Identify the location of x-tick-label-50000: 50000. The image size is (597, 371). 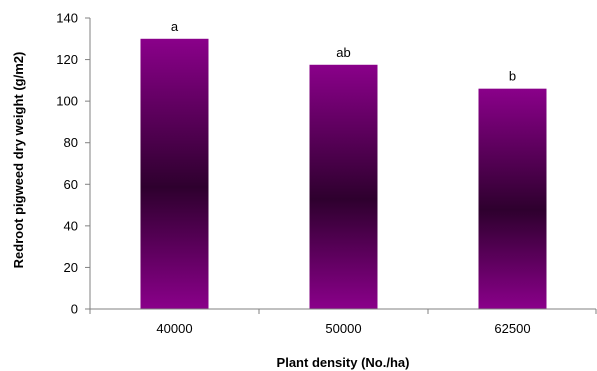
(343, 328).